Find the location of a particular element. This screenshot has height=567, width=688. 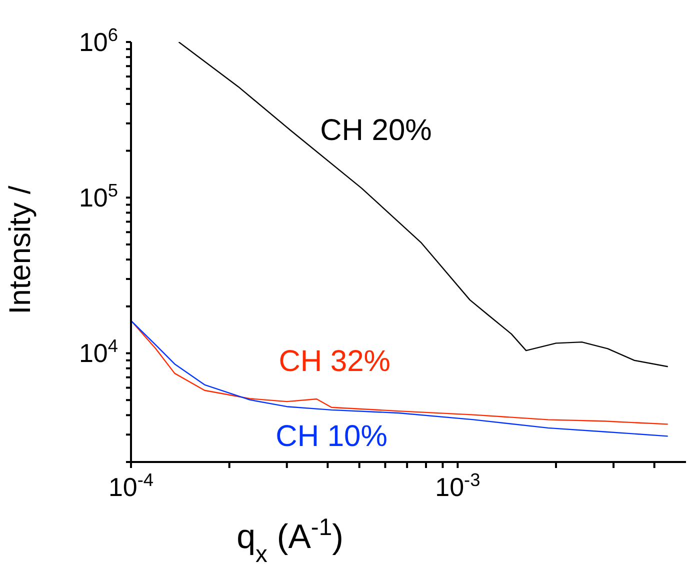

series-label: CH 32% is located at coordinates (334, 361).